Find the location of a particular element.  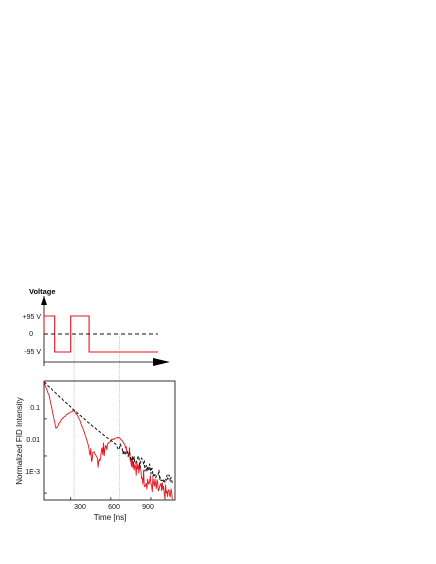

fid-ytick-0.01: 0.01 is located at coordinates (33, 440).